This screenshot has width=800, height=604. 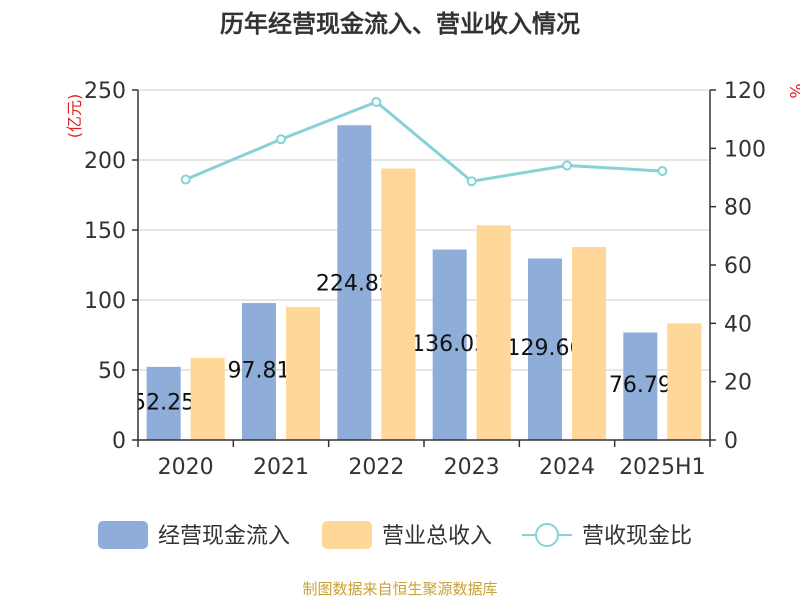 I want to click on data-label: 136.03, so click(x=449, y=344).